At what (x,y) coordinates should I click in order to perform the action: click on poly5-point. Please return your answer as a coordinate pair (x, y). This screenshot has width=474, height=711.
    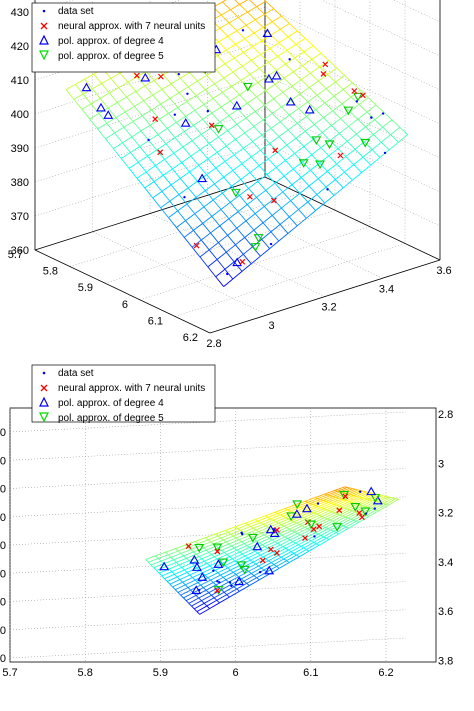
    Looking at the image, I should click on (199, 548).